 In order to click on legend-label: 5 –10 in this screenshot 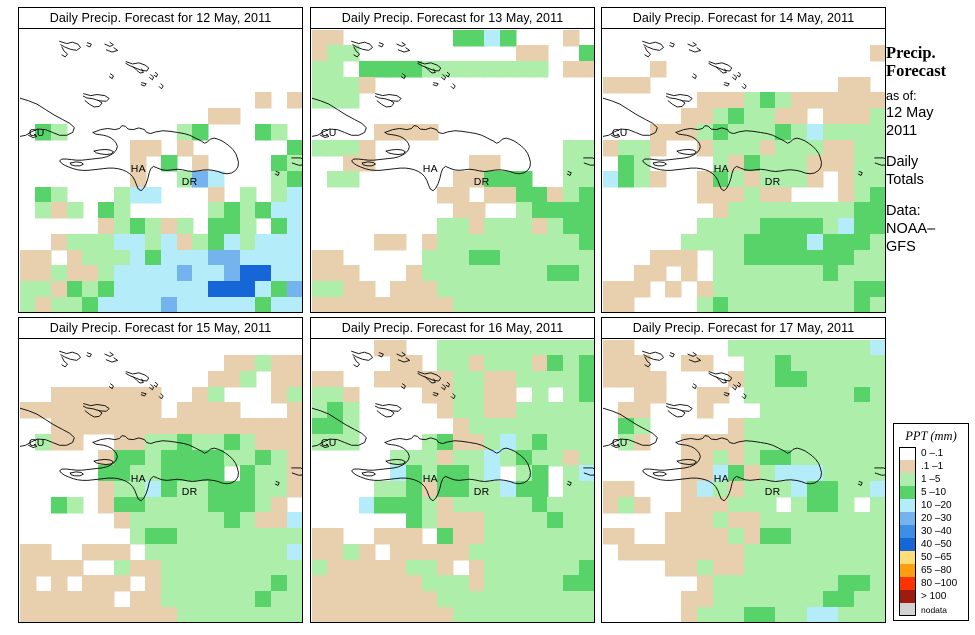, I will do `click(934, 492)`.